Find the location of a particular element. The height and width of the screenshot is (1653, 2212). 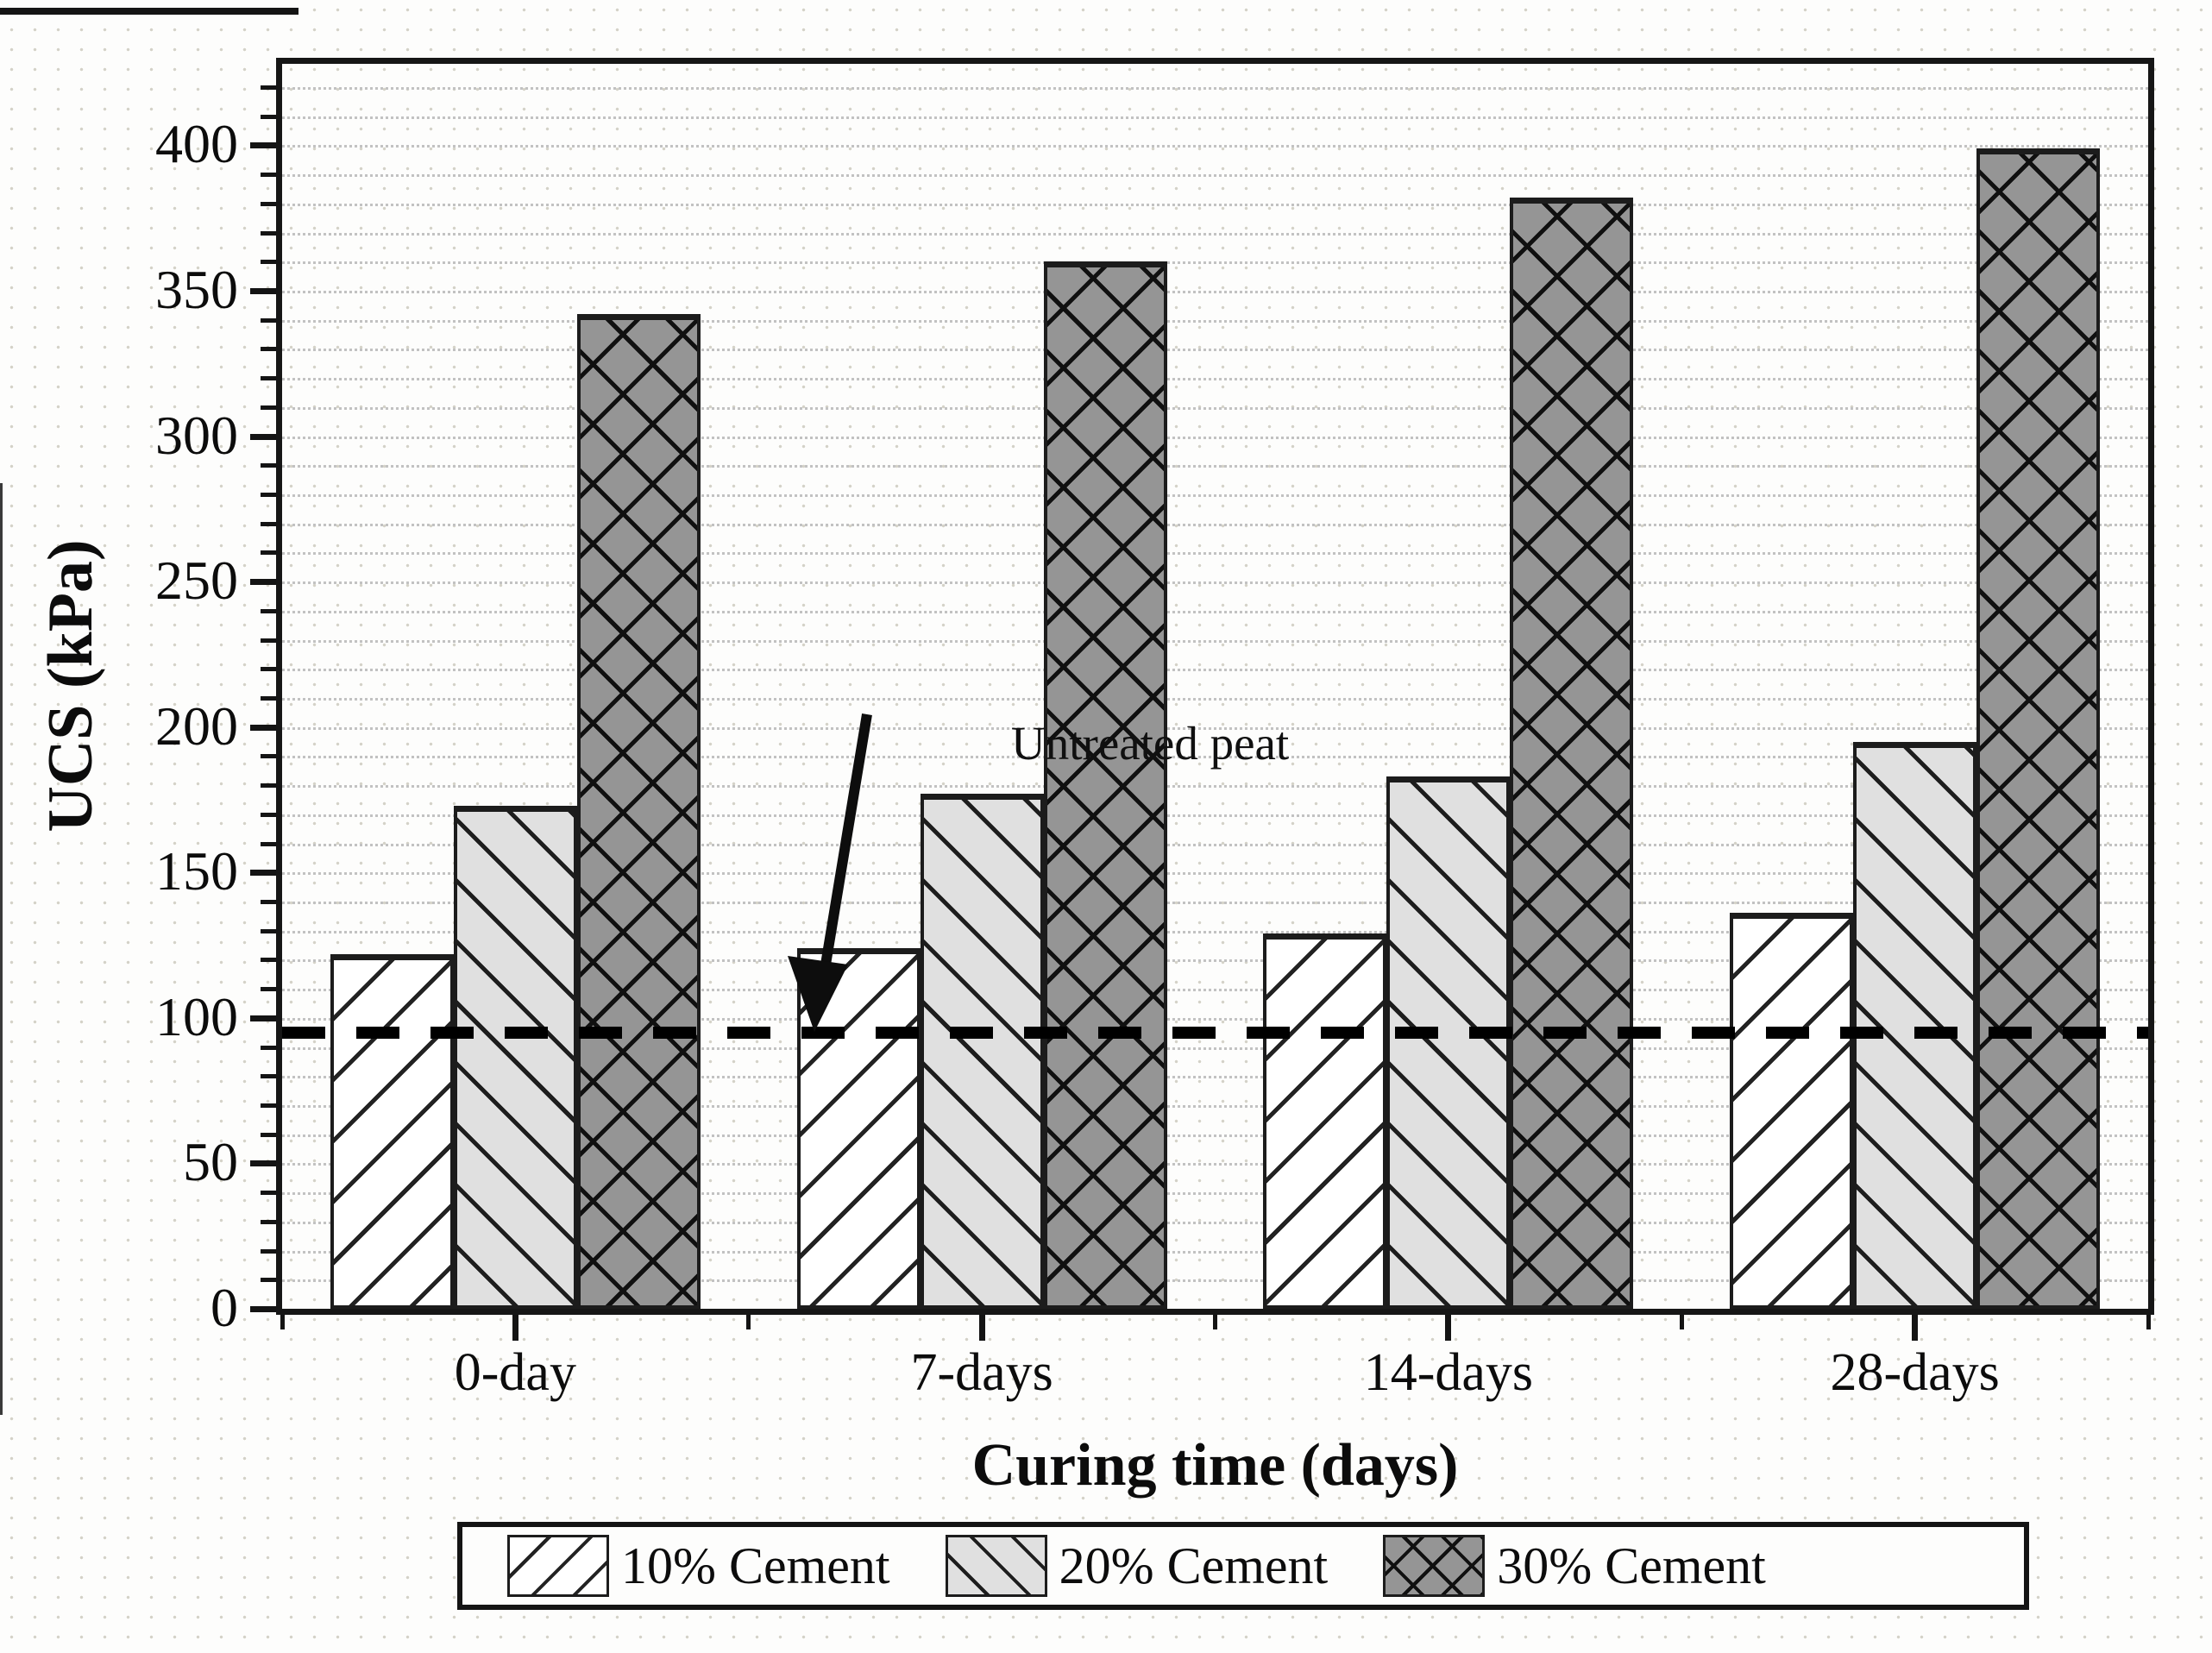

y-tick-label-250: 250 is located at coordinates (197, 581).